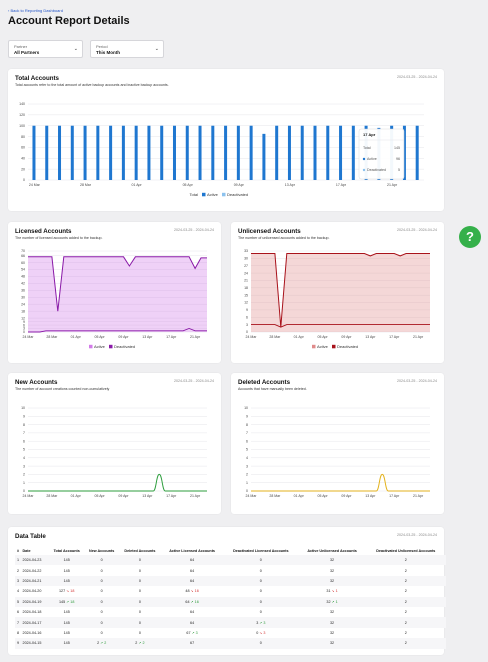 The height and width of the screenshot is (662, 488). I want to click on table-cell: 2024-04-22, so click(32, 570).